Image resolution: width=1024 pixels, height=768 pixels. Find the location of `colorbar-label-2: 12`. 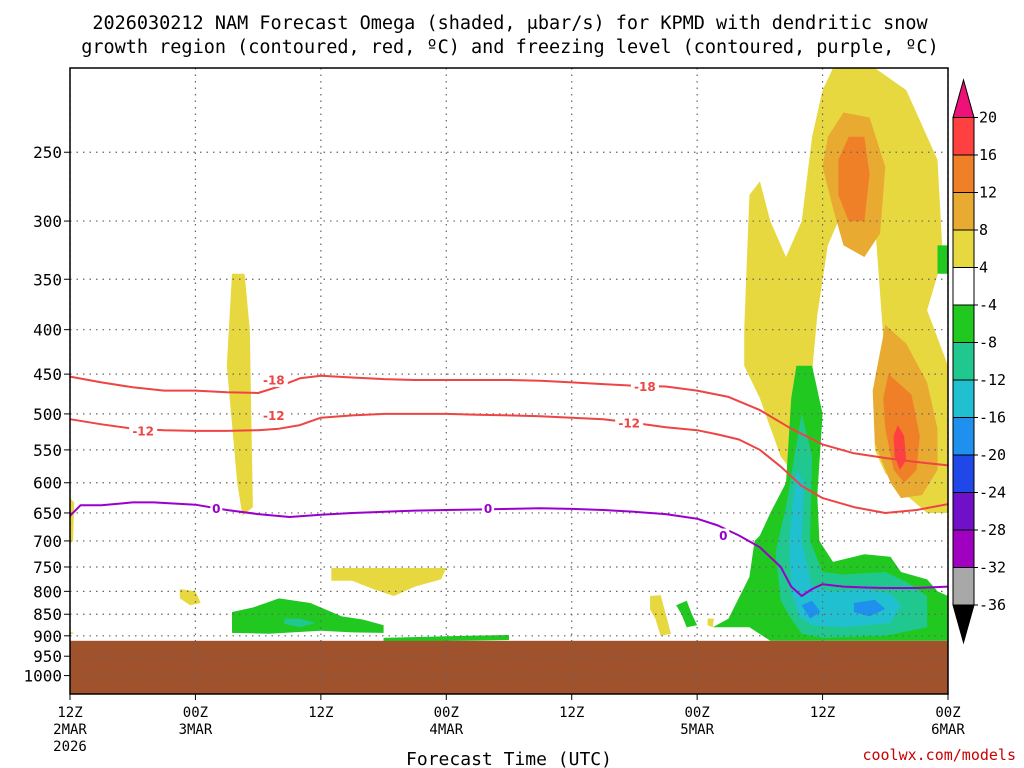

colorbar-label-2: 12 is located at coordinates (988, 193).